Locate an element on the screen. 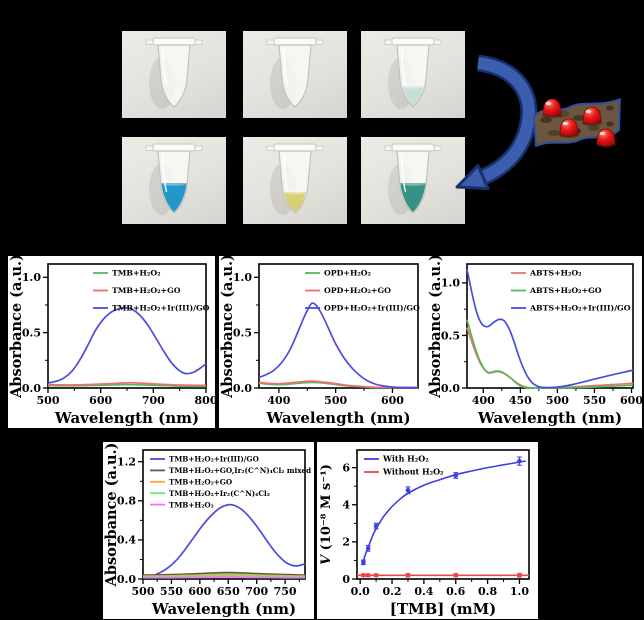  tube-tmb-before is located at coordinates (174, 74).